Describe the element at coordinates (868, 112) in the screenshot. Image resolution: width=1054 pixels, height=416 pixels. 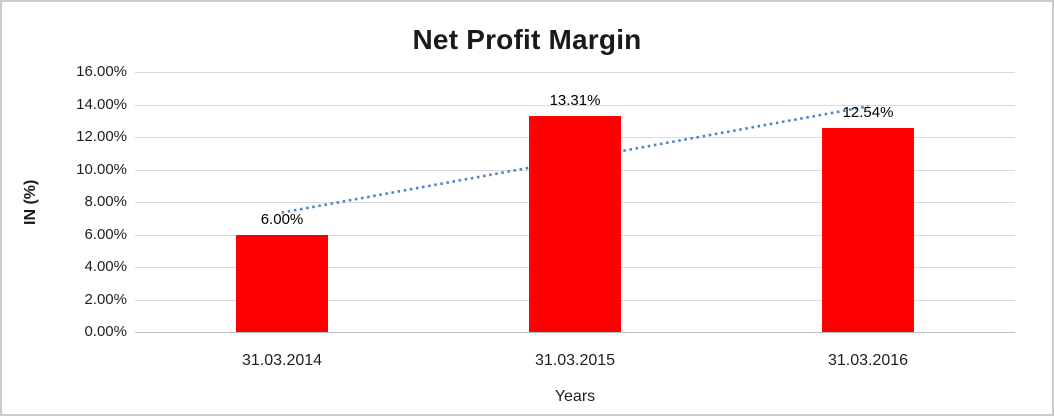
I see `bar-value-label: 12.54%` at that location.